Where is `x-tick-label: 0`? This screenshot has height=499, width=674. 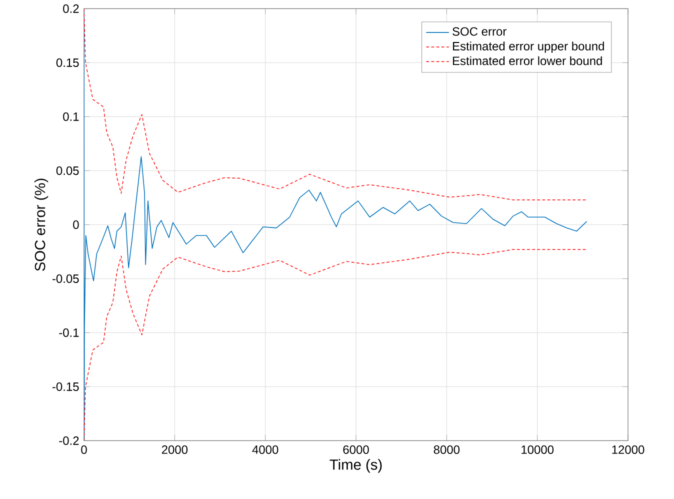
x-tick-label: 0 is located at coordinates (84, 450).